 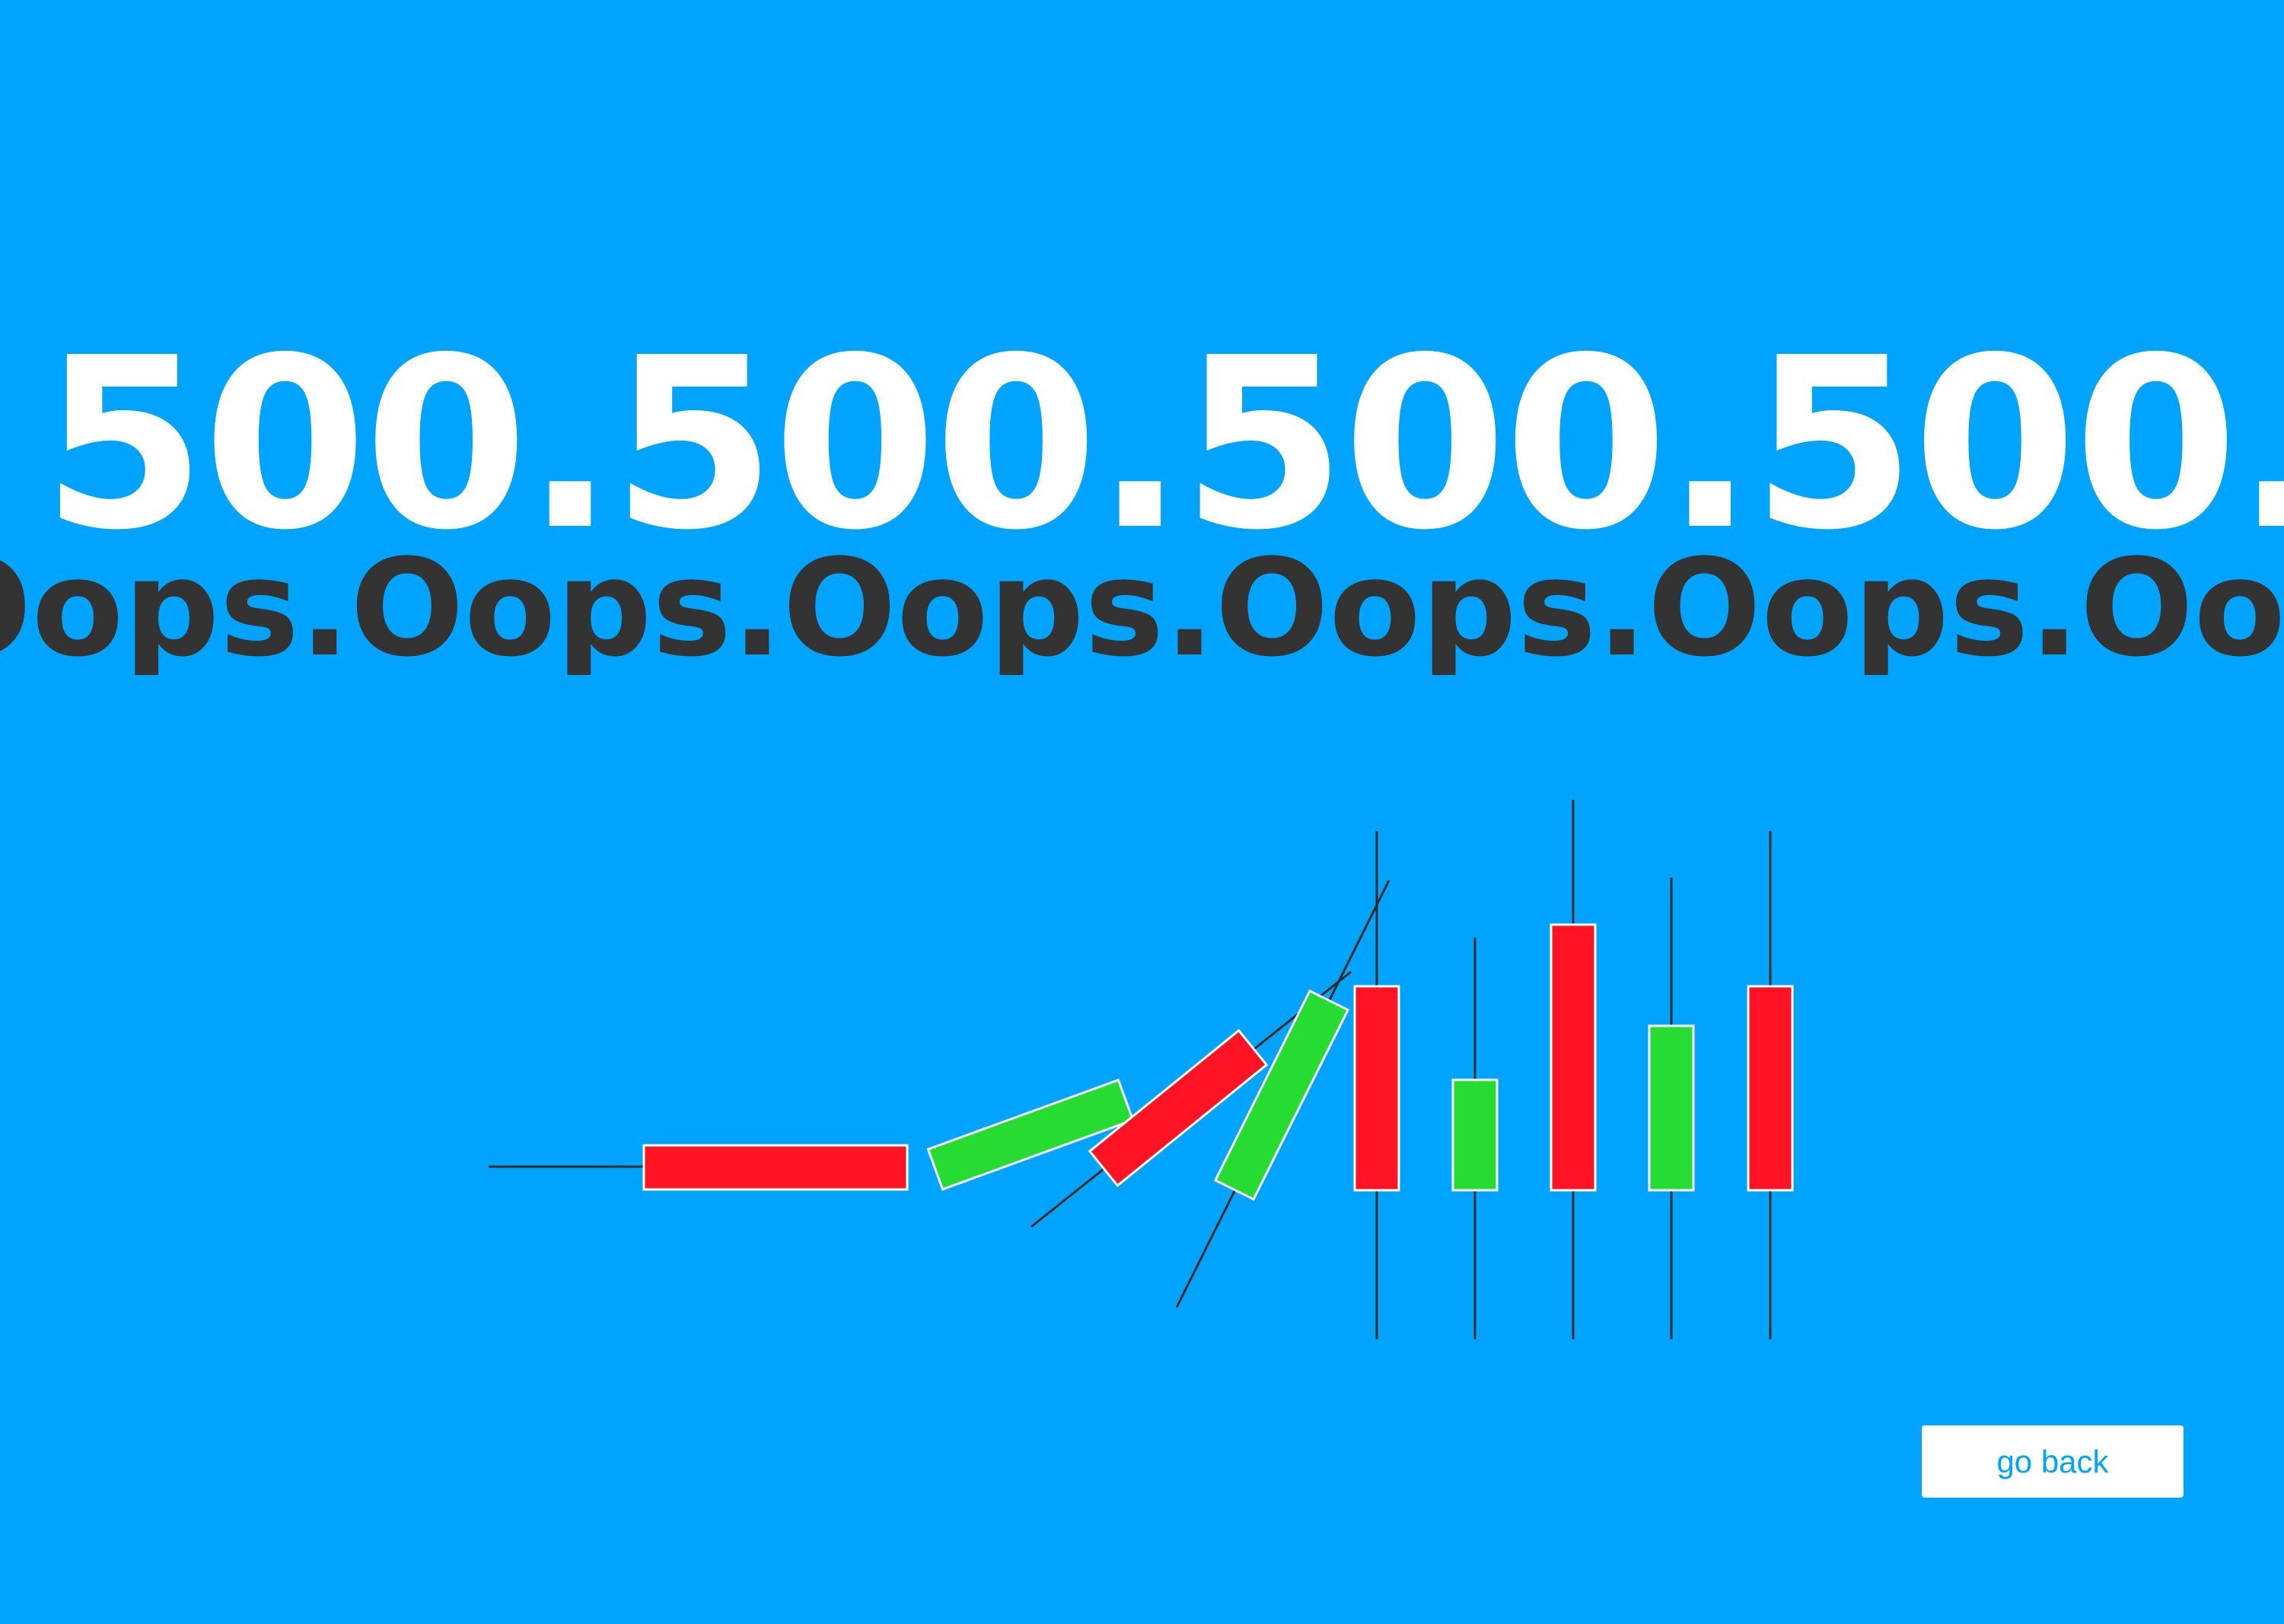 I want to click on error-message-banner: Oops.Oops.Oops.Oops.Oops.Oops.Oops., so click(x=1142, y=608).